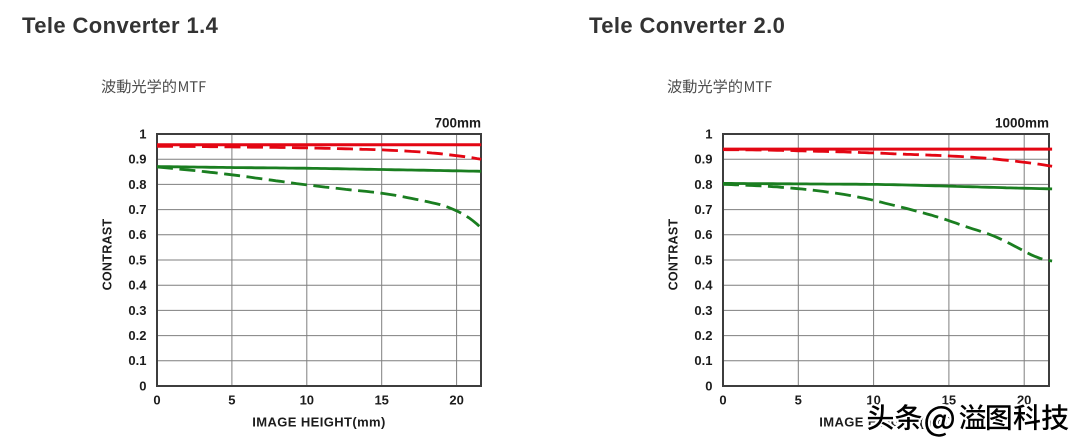 This screenshot has width=1080, height=445. Describe the element at coordinates (456, 400) in the screenshot. I see `svg-text: 20` at that location.